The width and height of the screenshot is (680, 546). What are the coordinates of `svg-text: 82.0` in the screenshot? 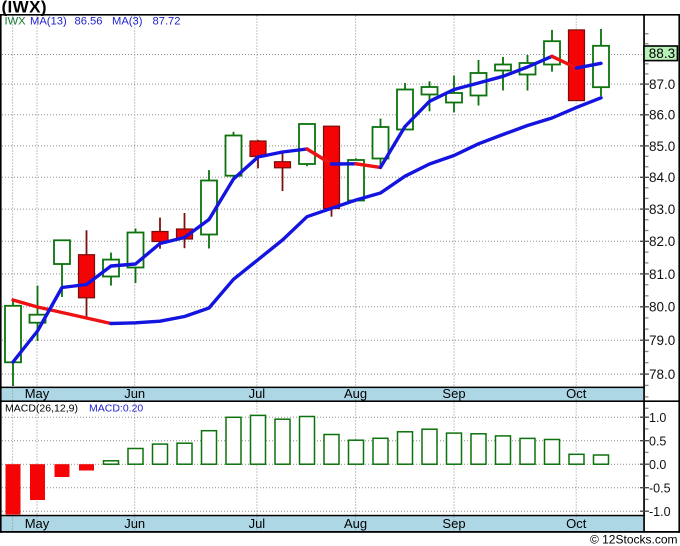 It's located at (662, 241).